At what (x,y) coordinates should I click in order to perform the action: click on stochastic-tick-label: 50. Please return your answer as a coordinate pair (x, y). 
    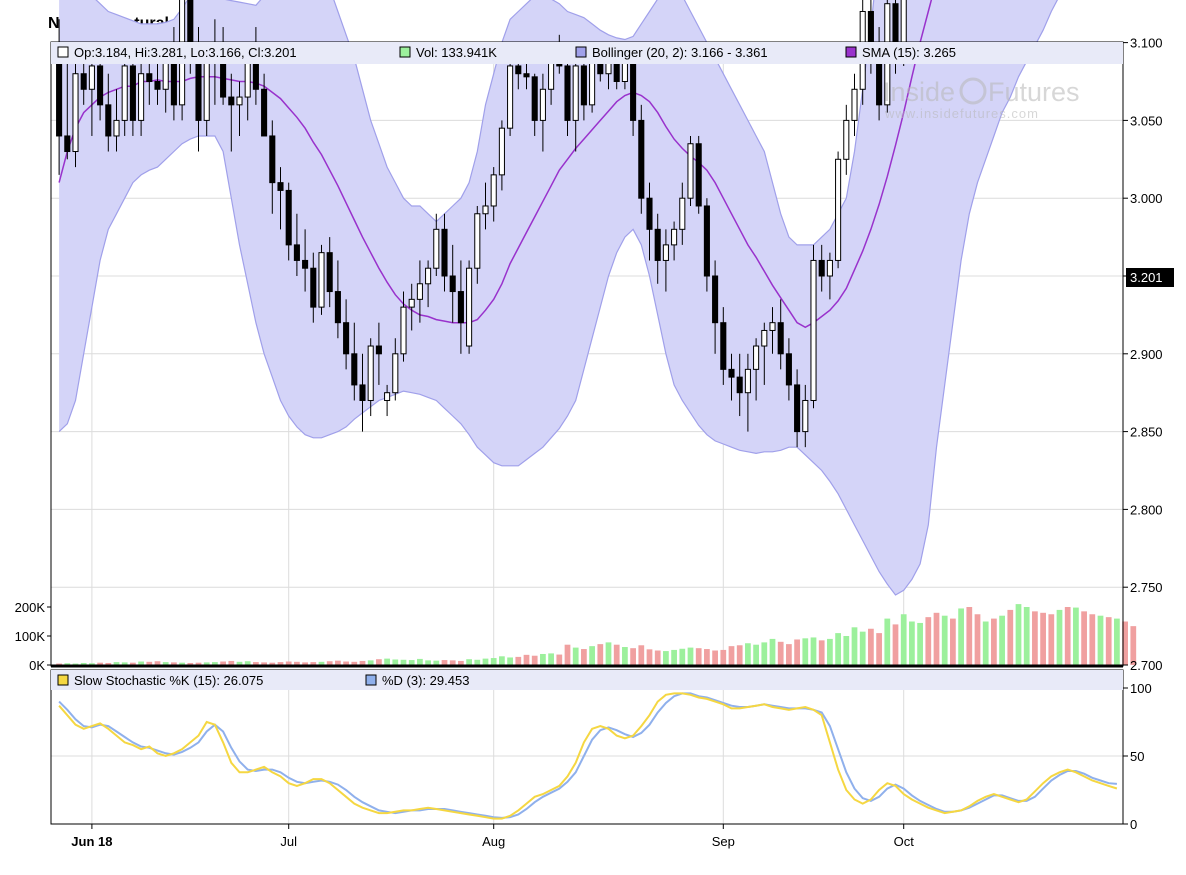
    Looking at the image, I should click on (1137, 756).